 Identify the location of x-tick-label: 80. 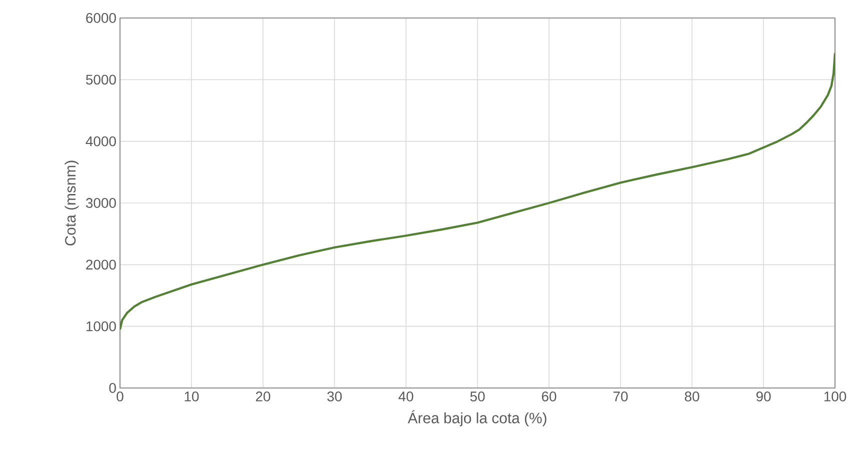
(692, 397).